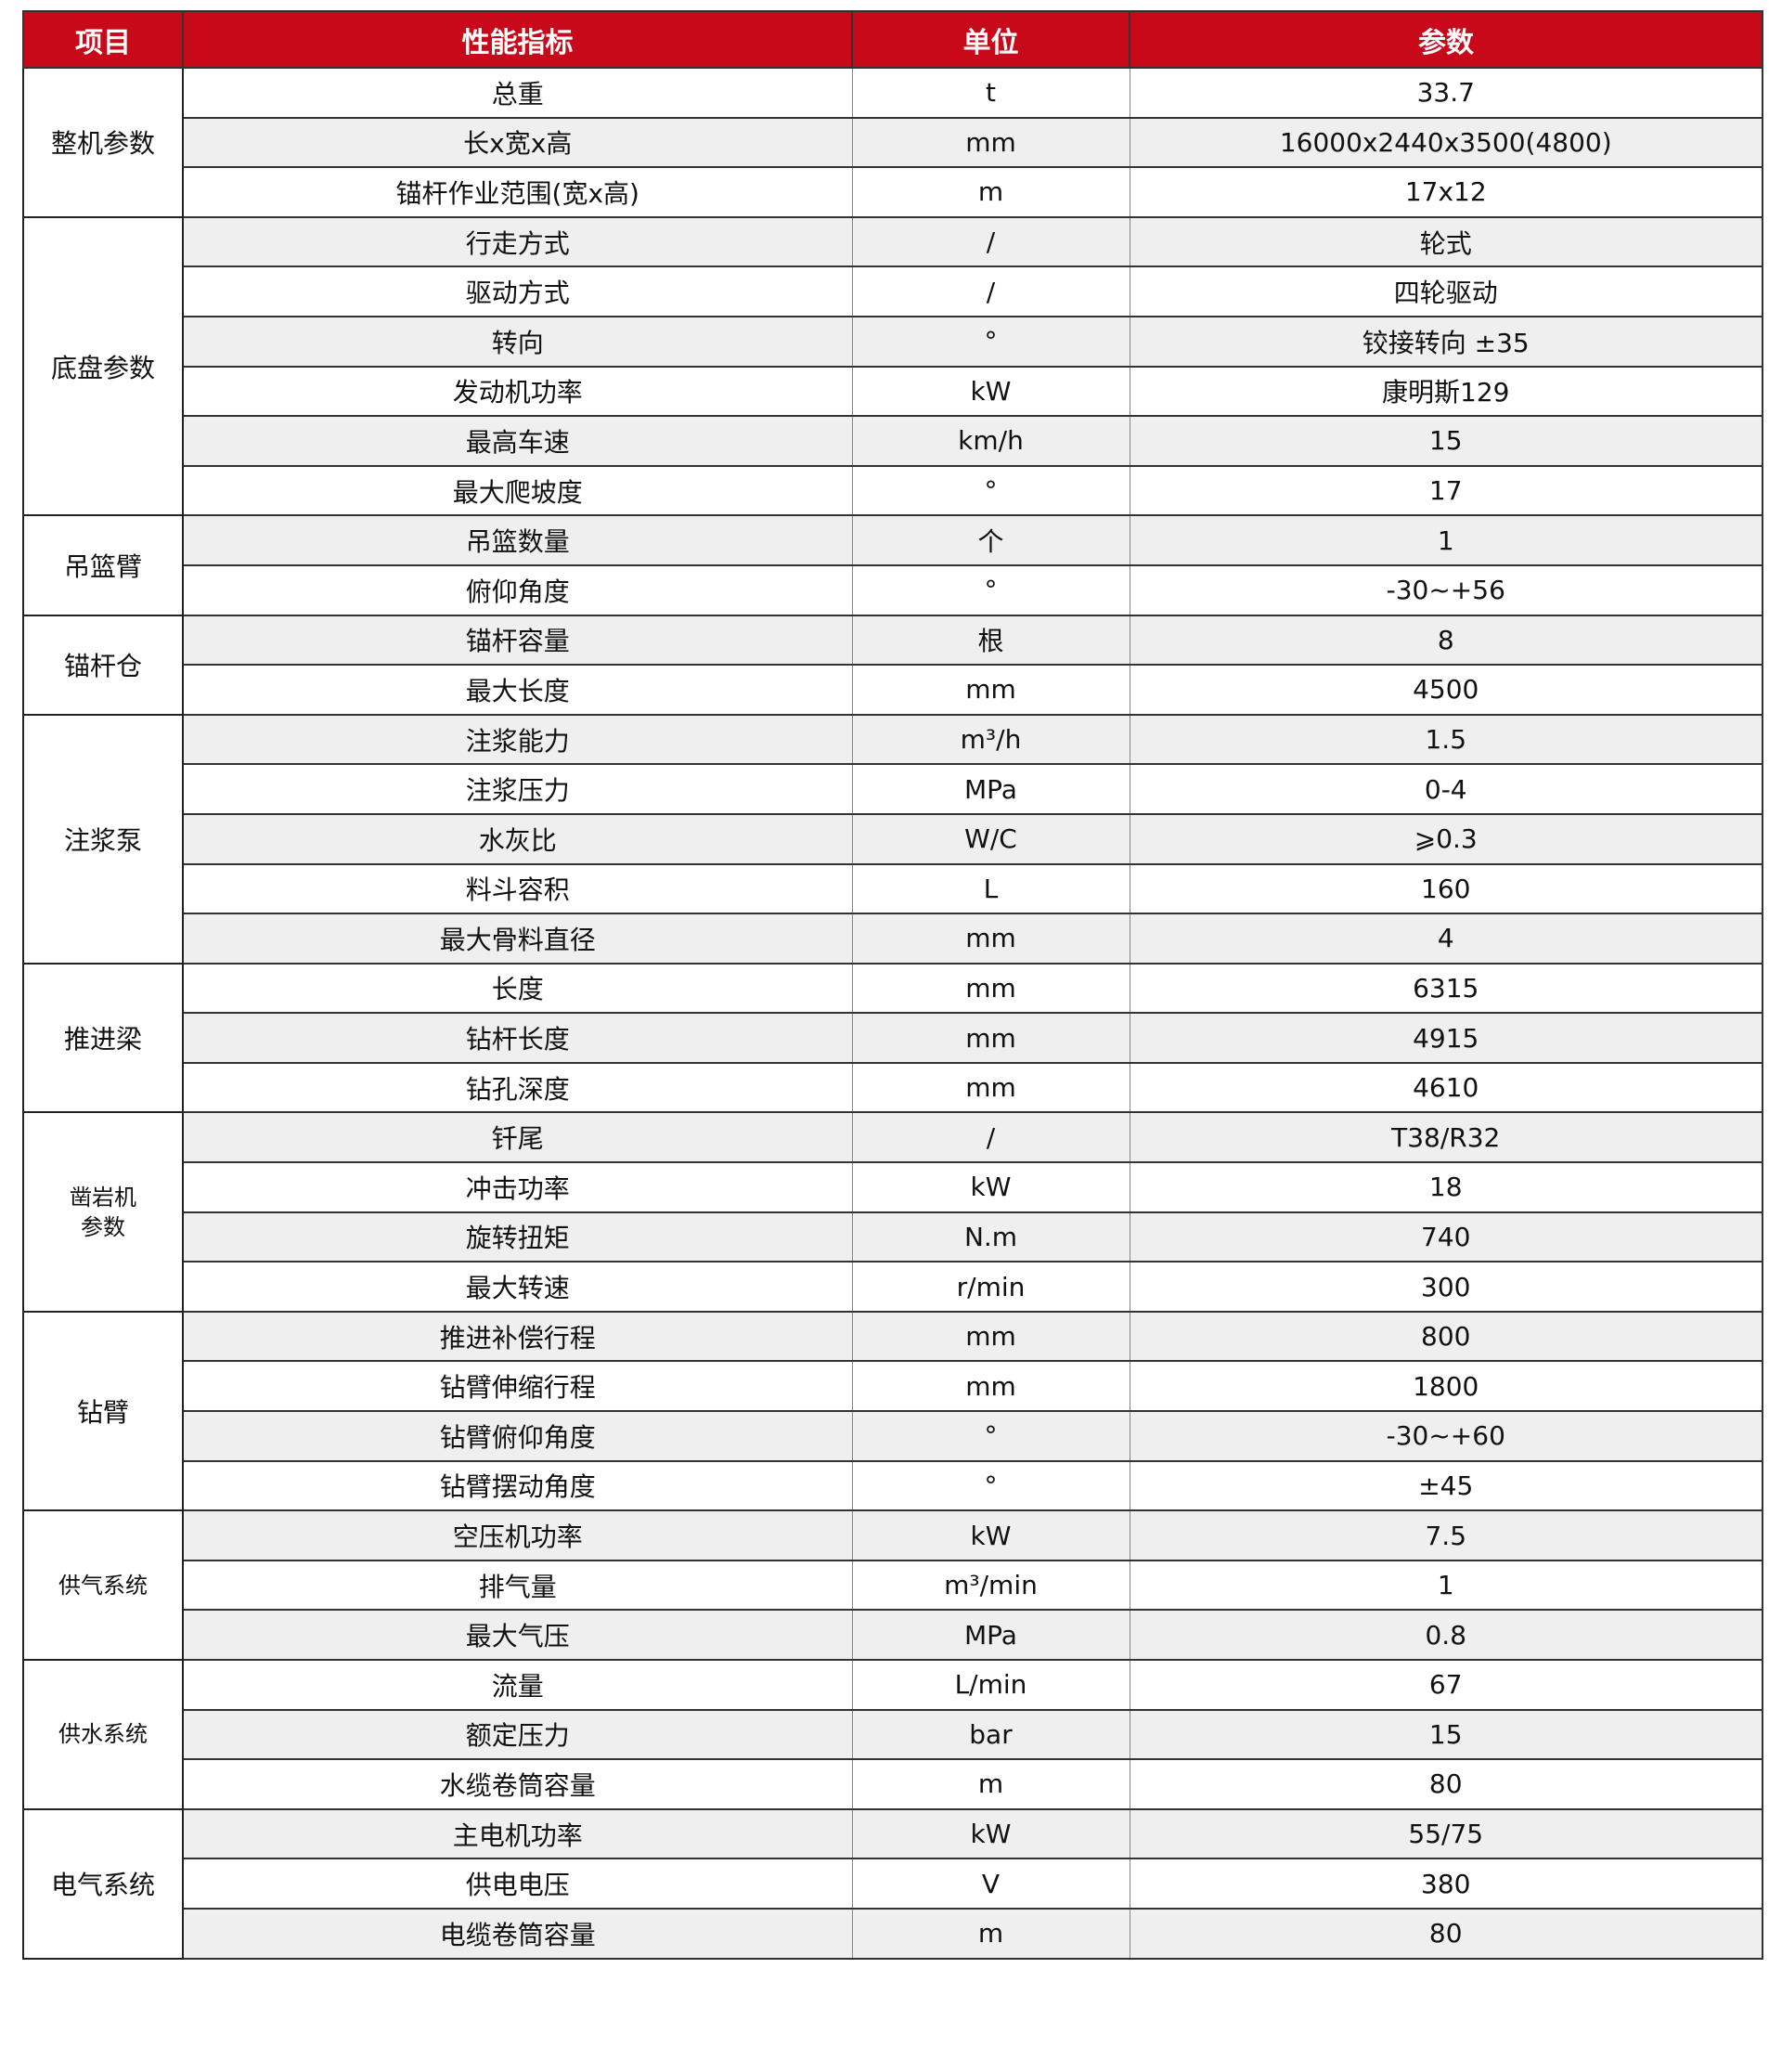 This screenshot has width=1782, height=2072. Describe the element at coordinates (103, 1585) in the screenshot. I see `group-label: 供气系统` at that location.